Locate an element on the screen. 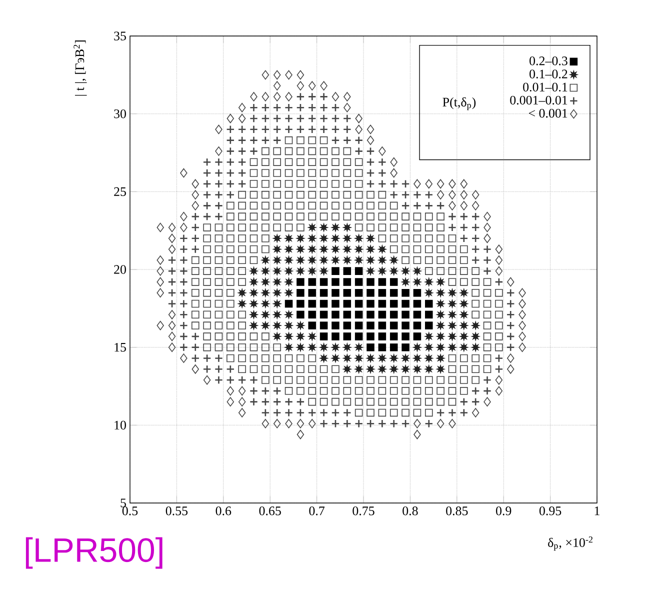 The height and width of the screenshot is (595, 655). y-tick-label: 30 is located at coordinates (120, 113).